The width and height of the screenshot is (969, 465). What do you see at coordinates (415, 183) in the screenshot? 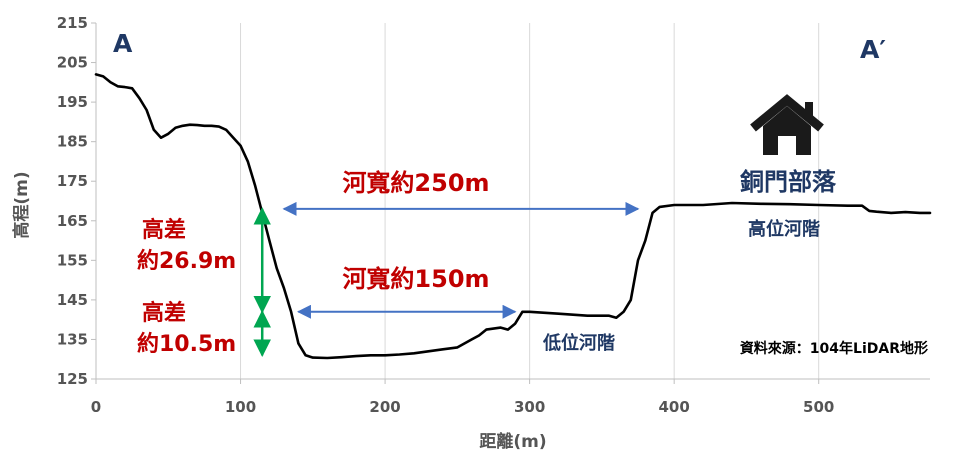
I see `river-width-high-label: 河寬約250m` at bounding box center [415, 183].